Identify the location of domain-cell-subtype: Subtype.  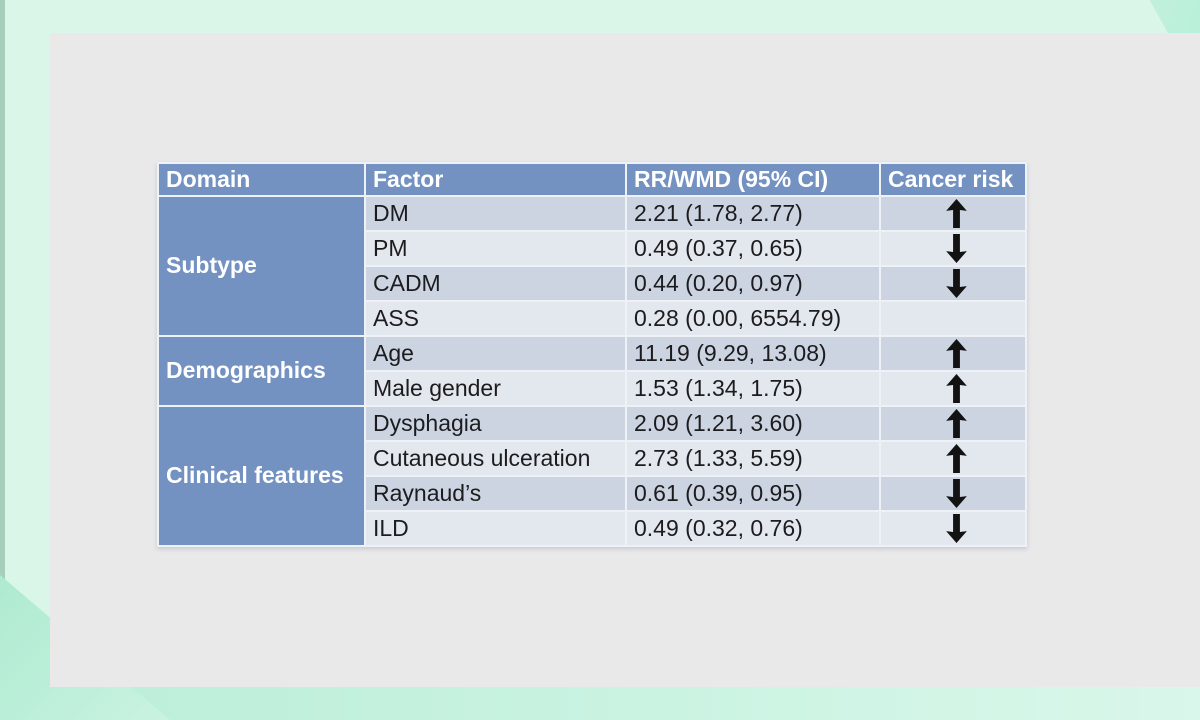
(261, 266).